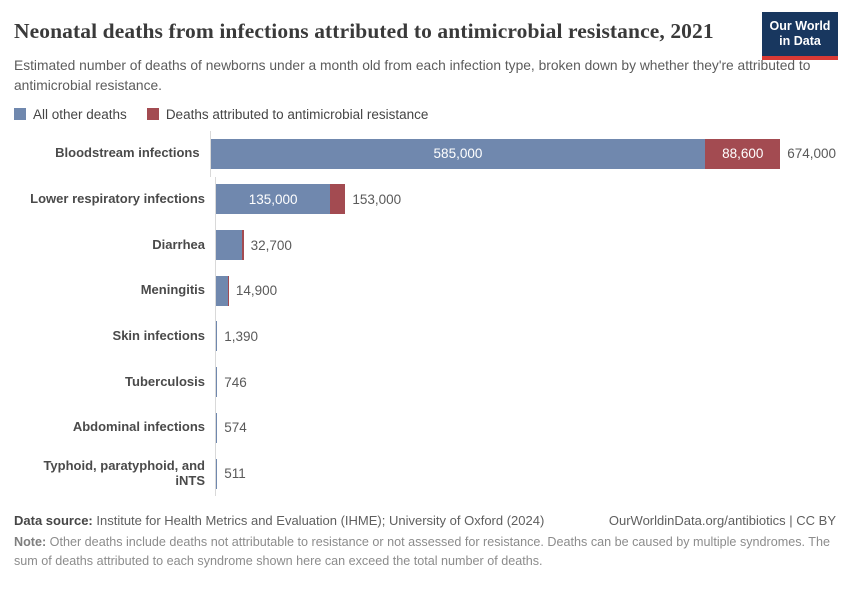 The image size is (850, 600). Describe the element at coordinates (235, 474) in the screenshot. I see `total-value-label: 511` at that location.